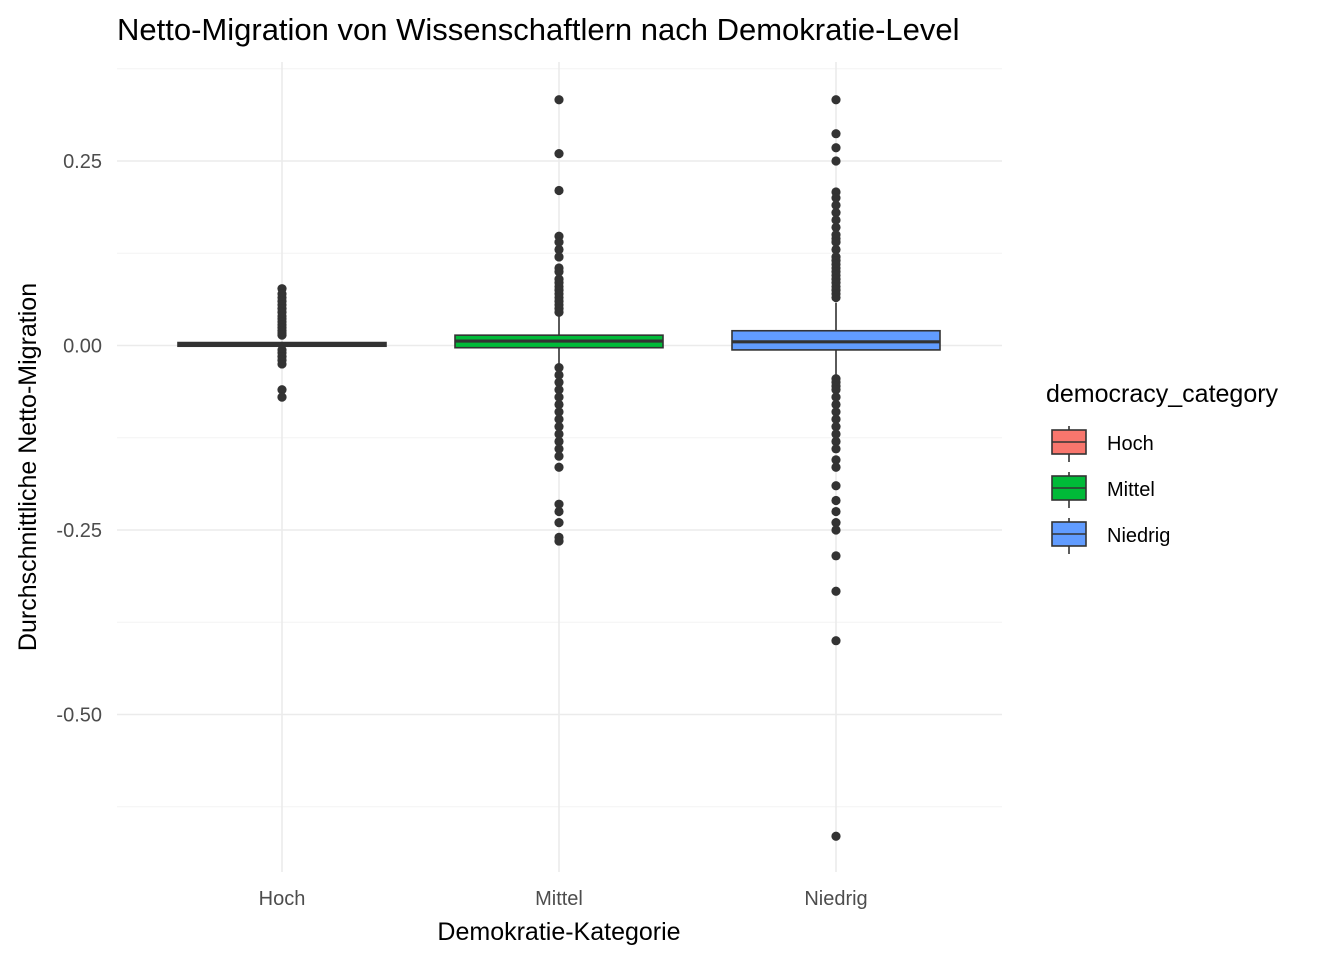 The height and width of the screenshot is (960, 1344). What do you see at coordinates (1131, 490) in the screenshot?
I see `legend-label: Mittel` at bounding box center [1131, 490].